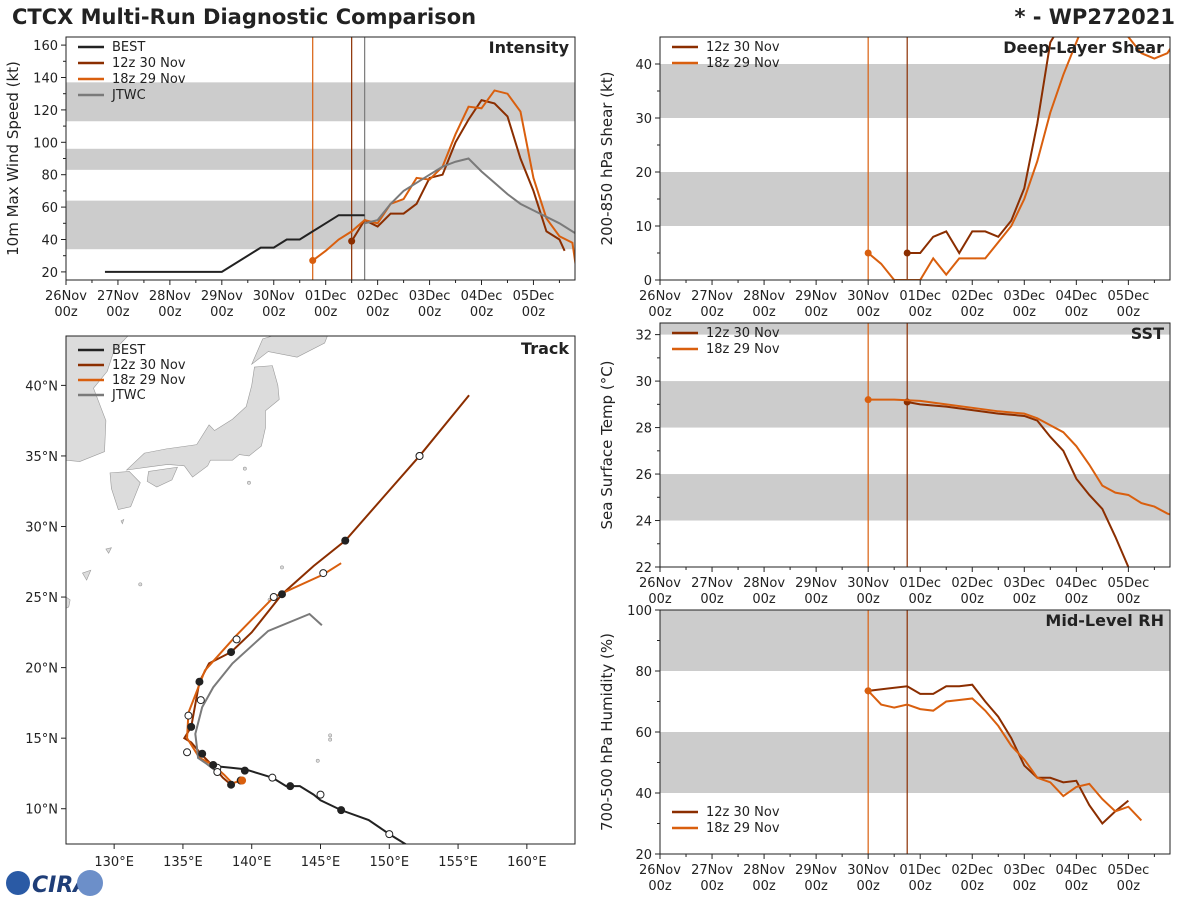  What do you see at coordinates (114, 862) in the screenshot?
I see `lon-tick-label: 130°E` at bounding box center [114, 862].